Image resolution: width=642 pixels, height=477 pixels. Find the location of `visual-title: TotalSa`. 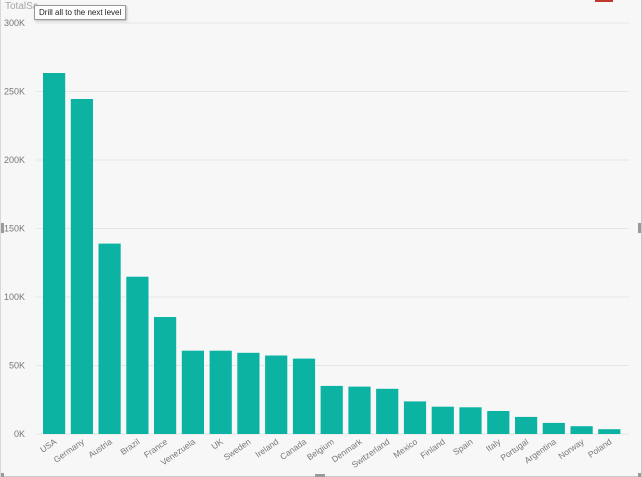

visual-title: TotalSa is located at coordinates (22, 6).